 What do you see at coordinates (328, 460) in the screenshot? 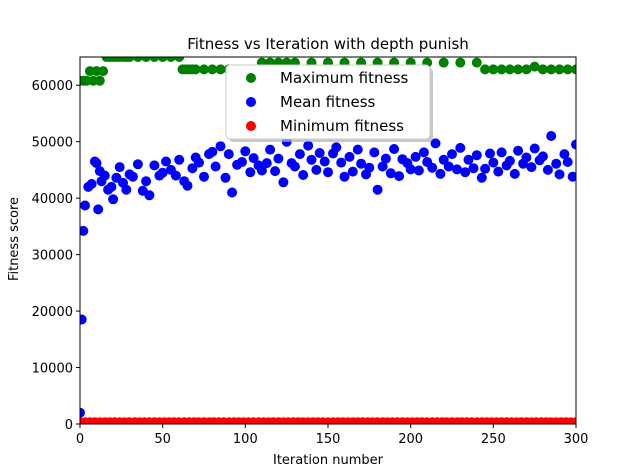
I see `x-axis-label: Iteration number` at bounding box center [328, 460].